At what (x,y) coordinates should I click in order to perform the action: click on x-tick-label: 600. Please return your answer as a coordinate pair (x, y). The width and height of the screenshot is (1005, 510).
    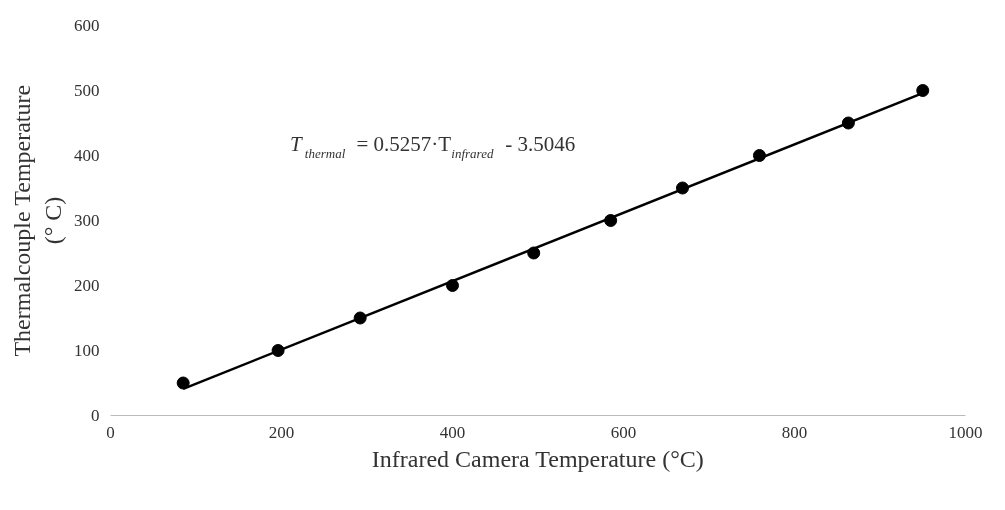
    Looking at the image, I should click on (623, 432).